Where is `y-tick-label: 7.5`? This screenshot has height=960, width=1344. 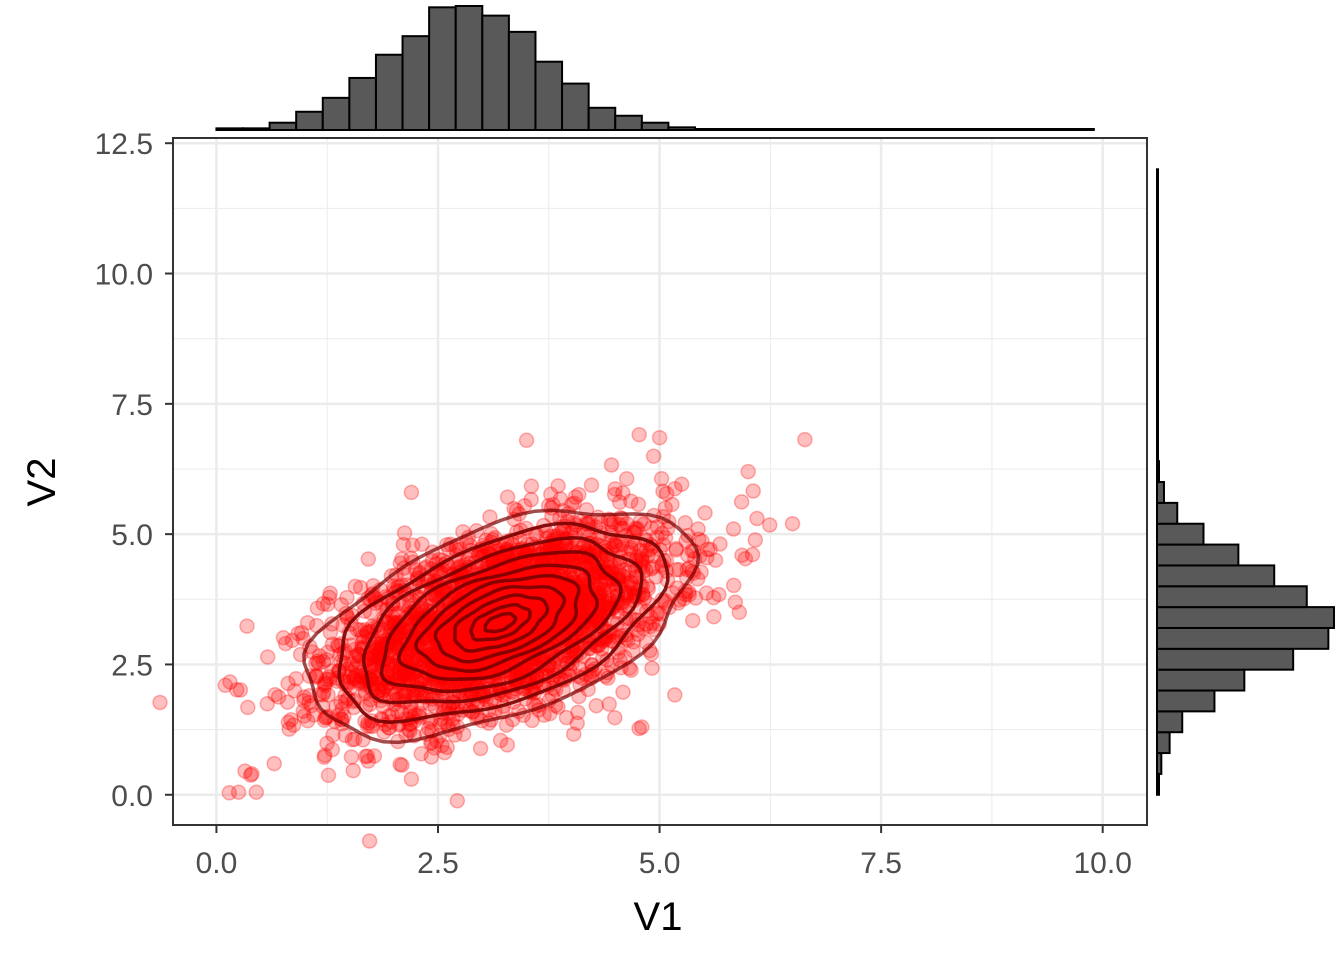 y-tick-label: 7.5 is located at coordinates (132, 405).